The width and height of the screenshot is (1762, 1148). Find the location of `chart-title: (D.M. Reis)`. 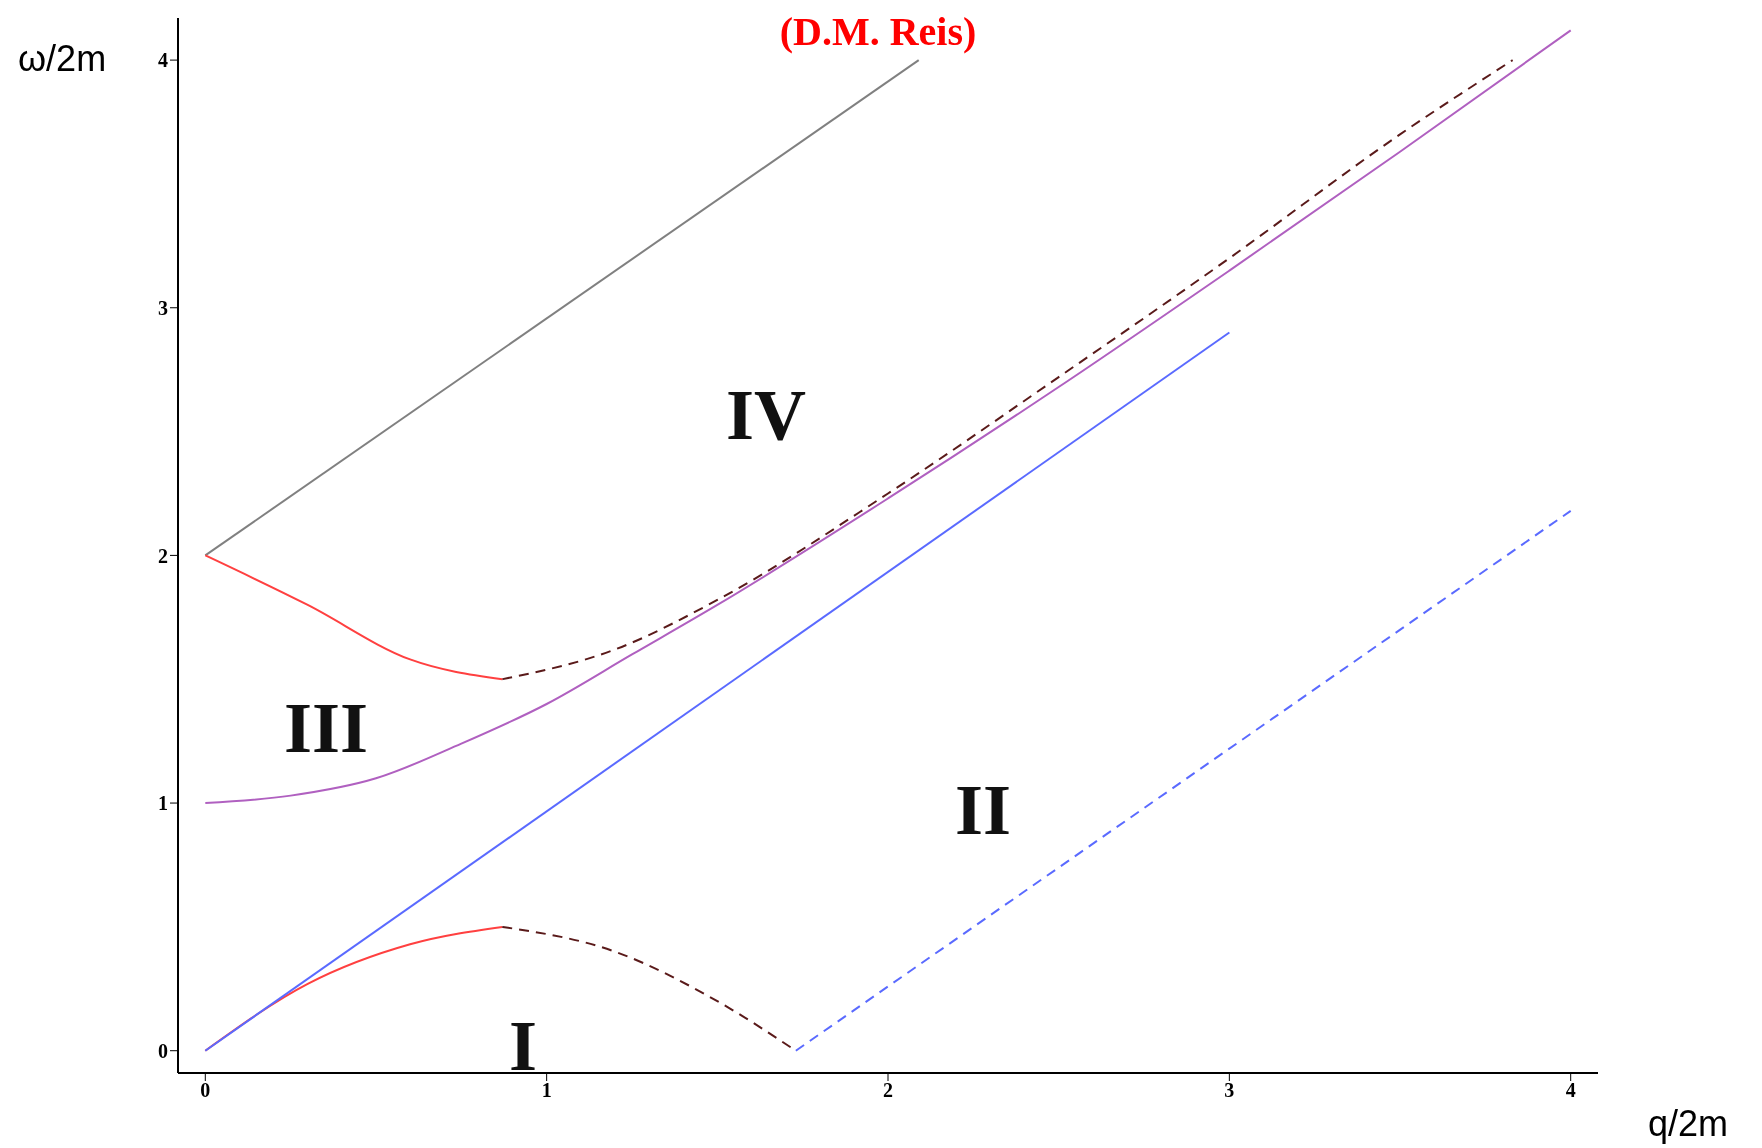

chart-title: (D.M. Reis) is located at coordinates (878, 31).